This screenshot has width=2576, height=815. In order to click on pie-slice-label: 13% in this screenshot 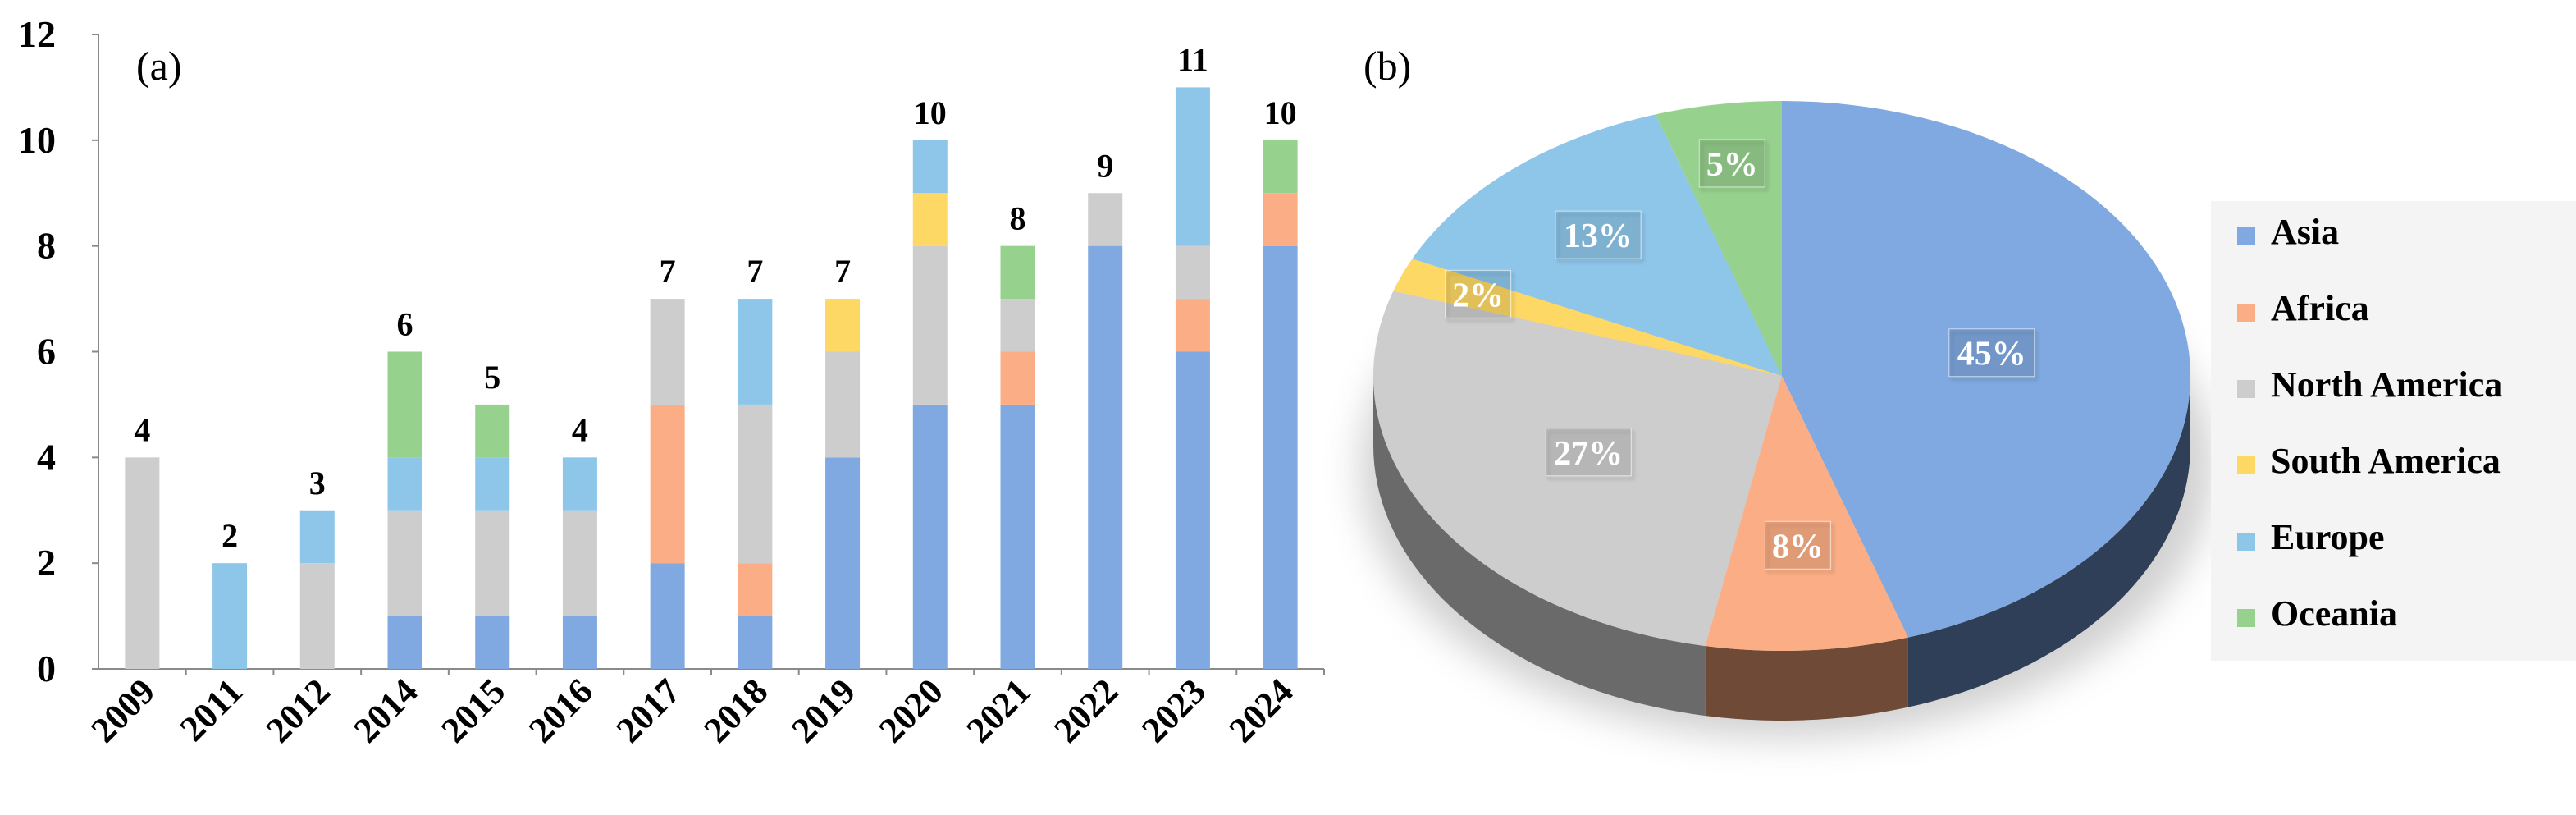, I will do `click(1598, 236)`.